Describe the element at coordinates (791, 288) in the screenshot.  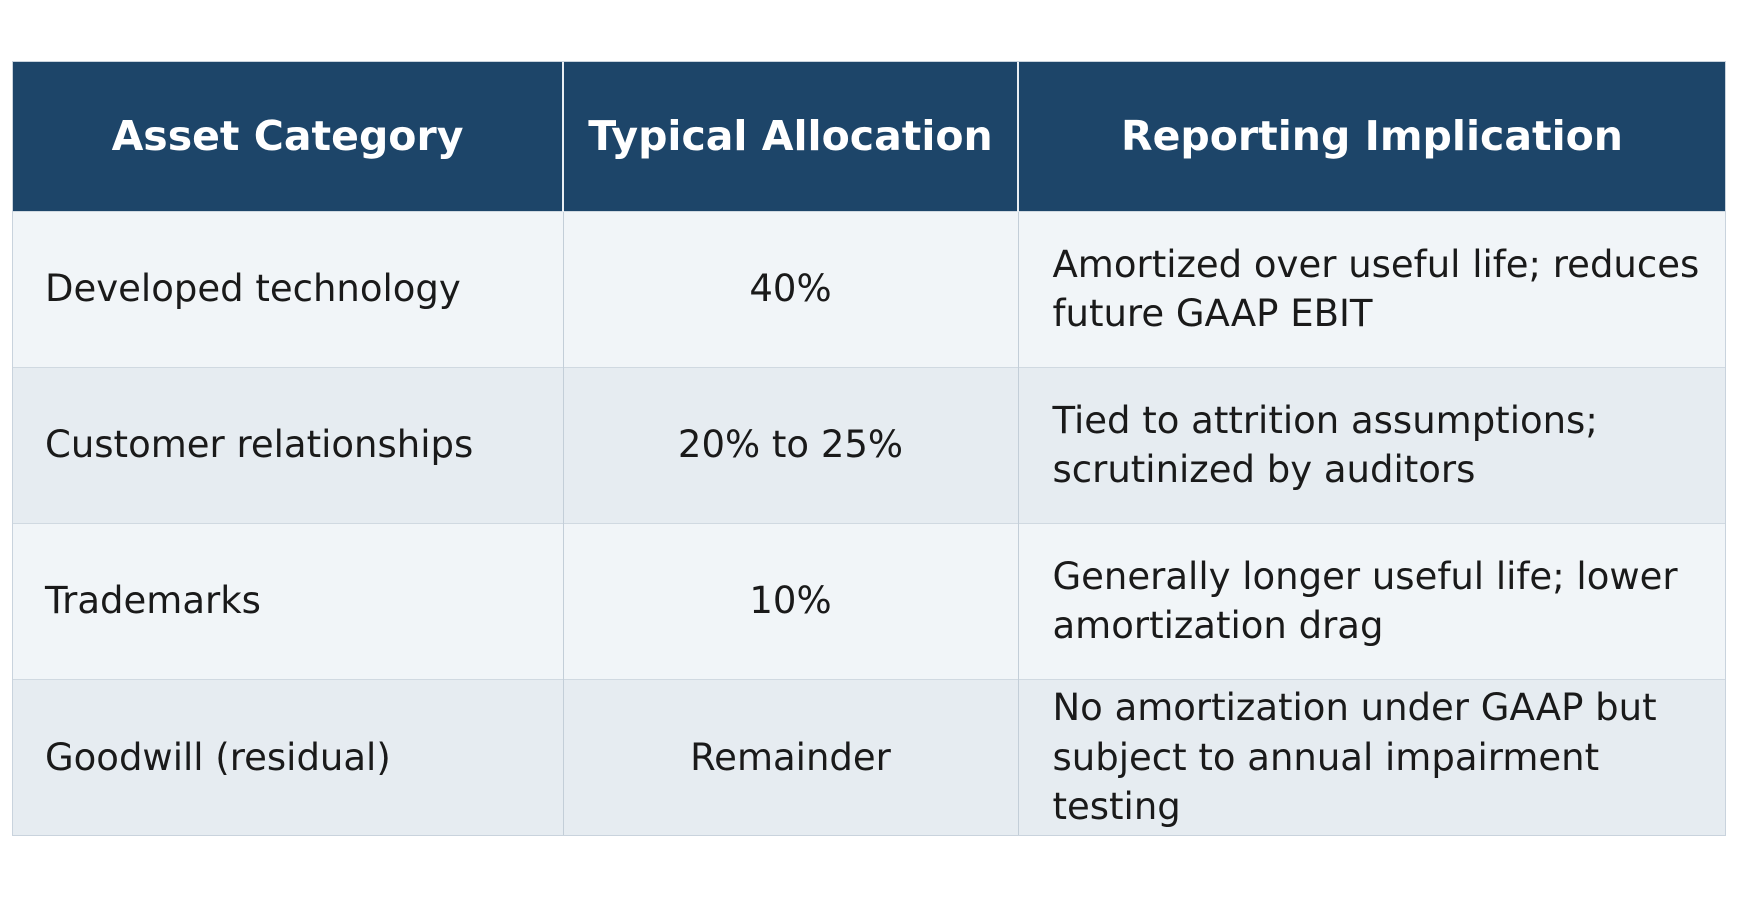
I see `cell-typical-allocation: 40%` at that location.